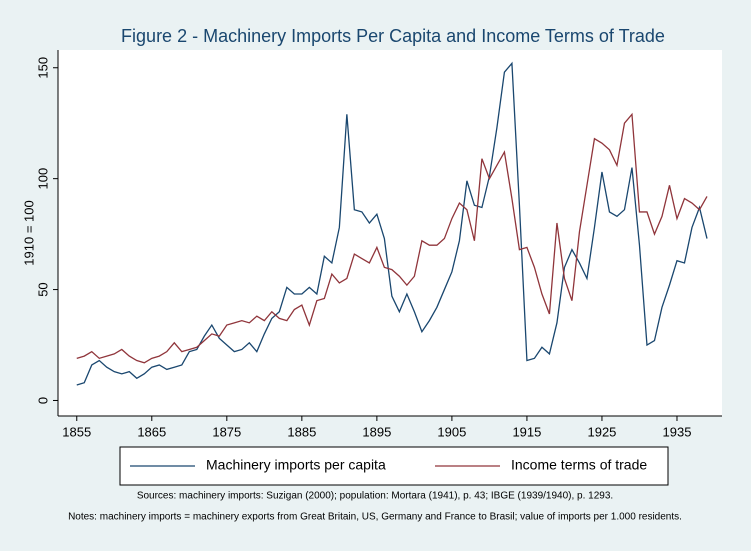 The width and height of the screenshot is (751, 551). What do you see at coordinates (579, 465) in the screenshot?
I see `legend-label: Income terms of trade` at bounding box center [579, 465].